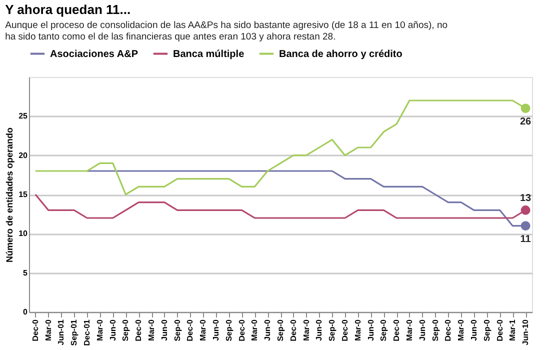  Describe the element at coordinates (226, 25) in the screenshot. I see `text: Aunque el proceso de consolidacion de las AA&Ps ha sido bastante agresivo (de 18 a 11 en 10 años), no` at that location.